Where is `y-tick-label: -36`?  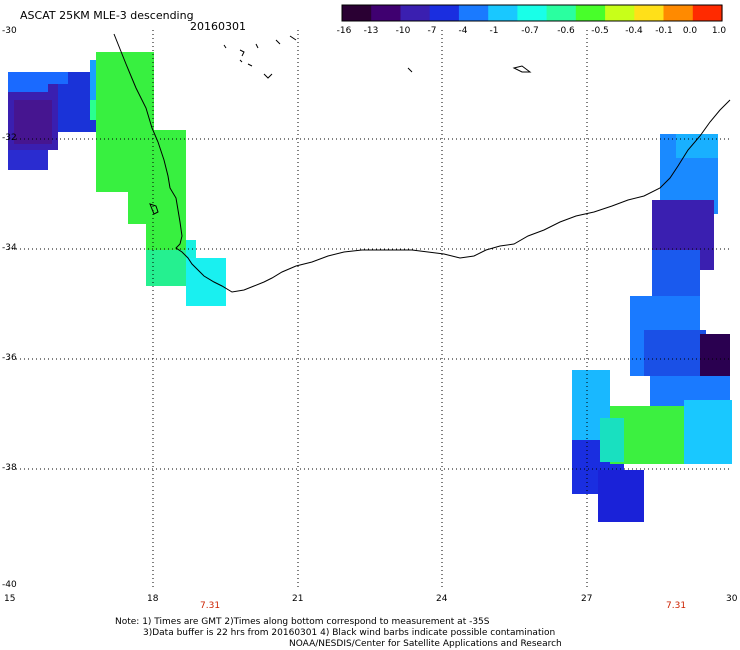 y-tick-label: -36 is located at coordinates (9, 358).